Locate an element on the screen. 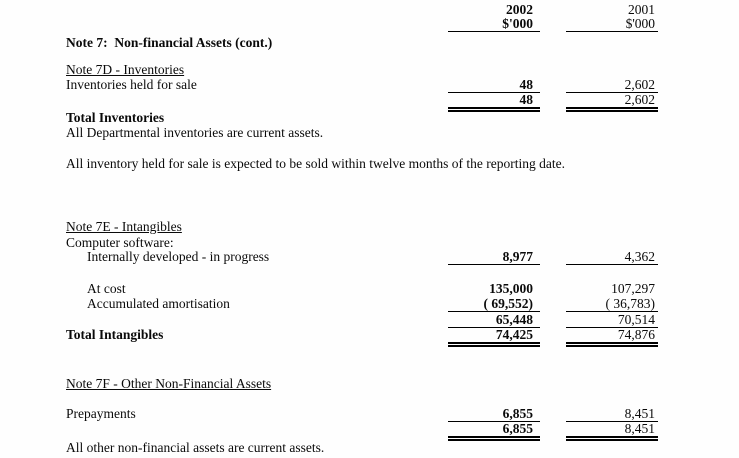 This screenshot has height=458, width=739. row-label: At cost is located at coordinates (106, 288).